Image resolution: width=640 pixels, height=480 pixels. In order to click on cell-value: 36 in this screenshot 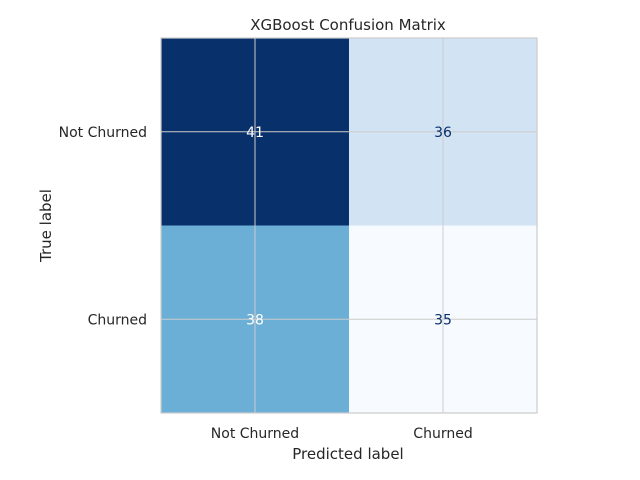, I will do `click(443, 133)`.